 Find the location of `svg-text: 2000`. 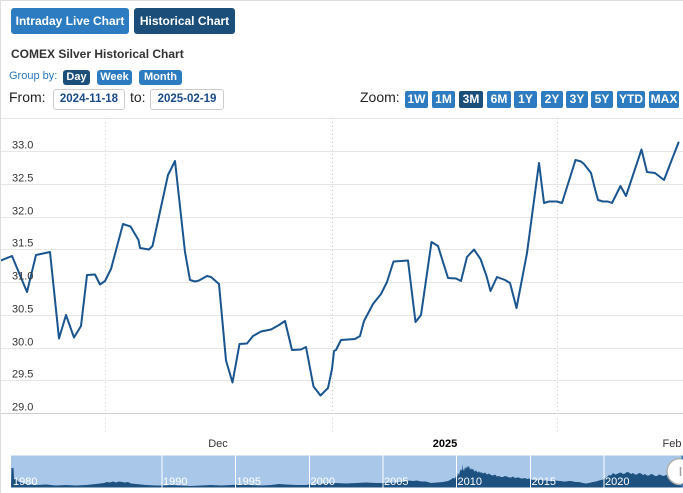

svg-text: 2000 is located at coordinates (323, 482).